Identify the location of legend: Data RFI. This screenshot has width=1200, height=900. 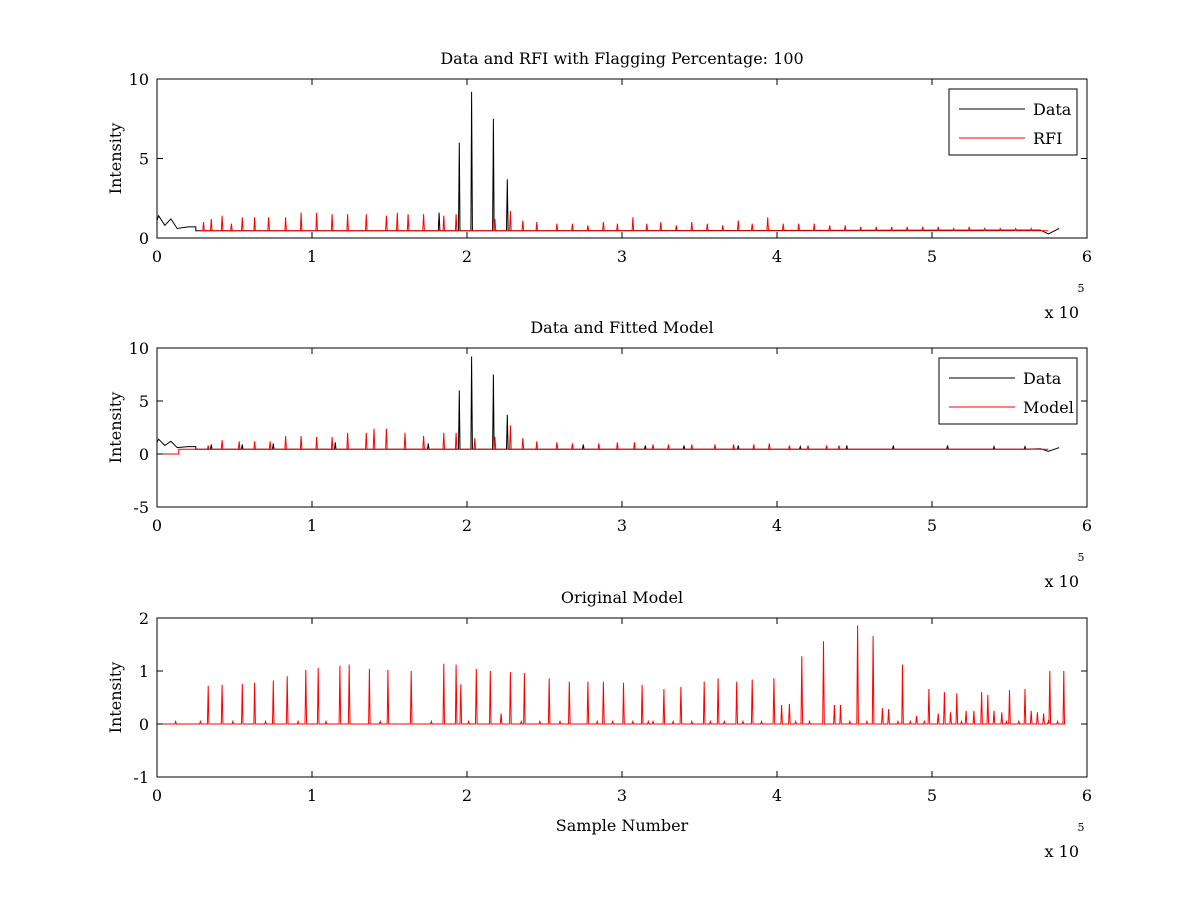
(1013, 122).